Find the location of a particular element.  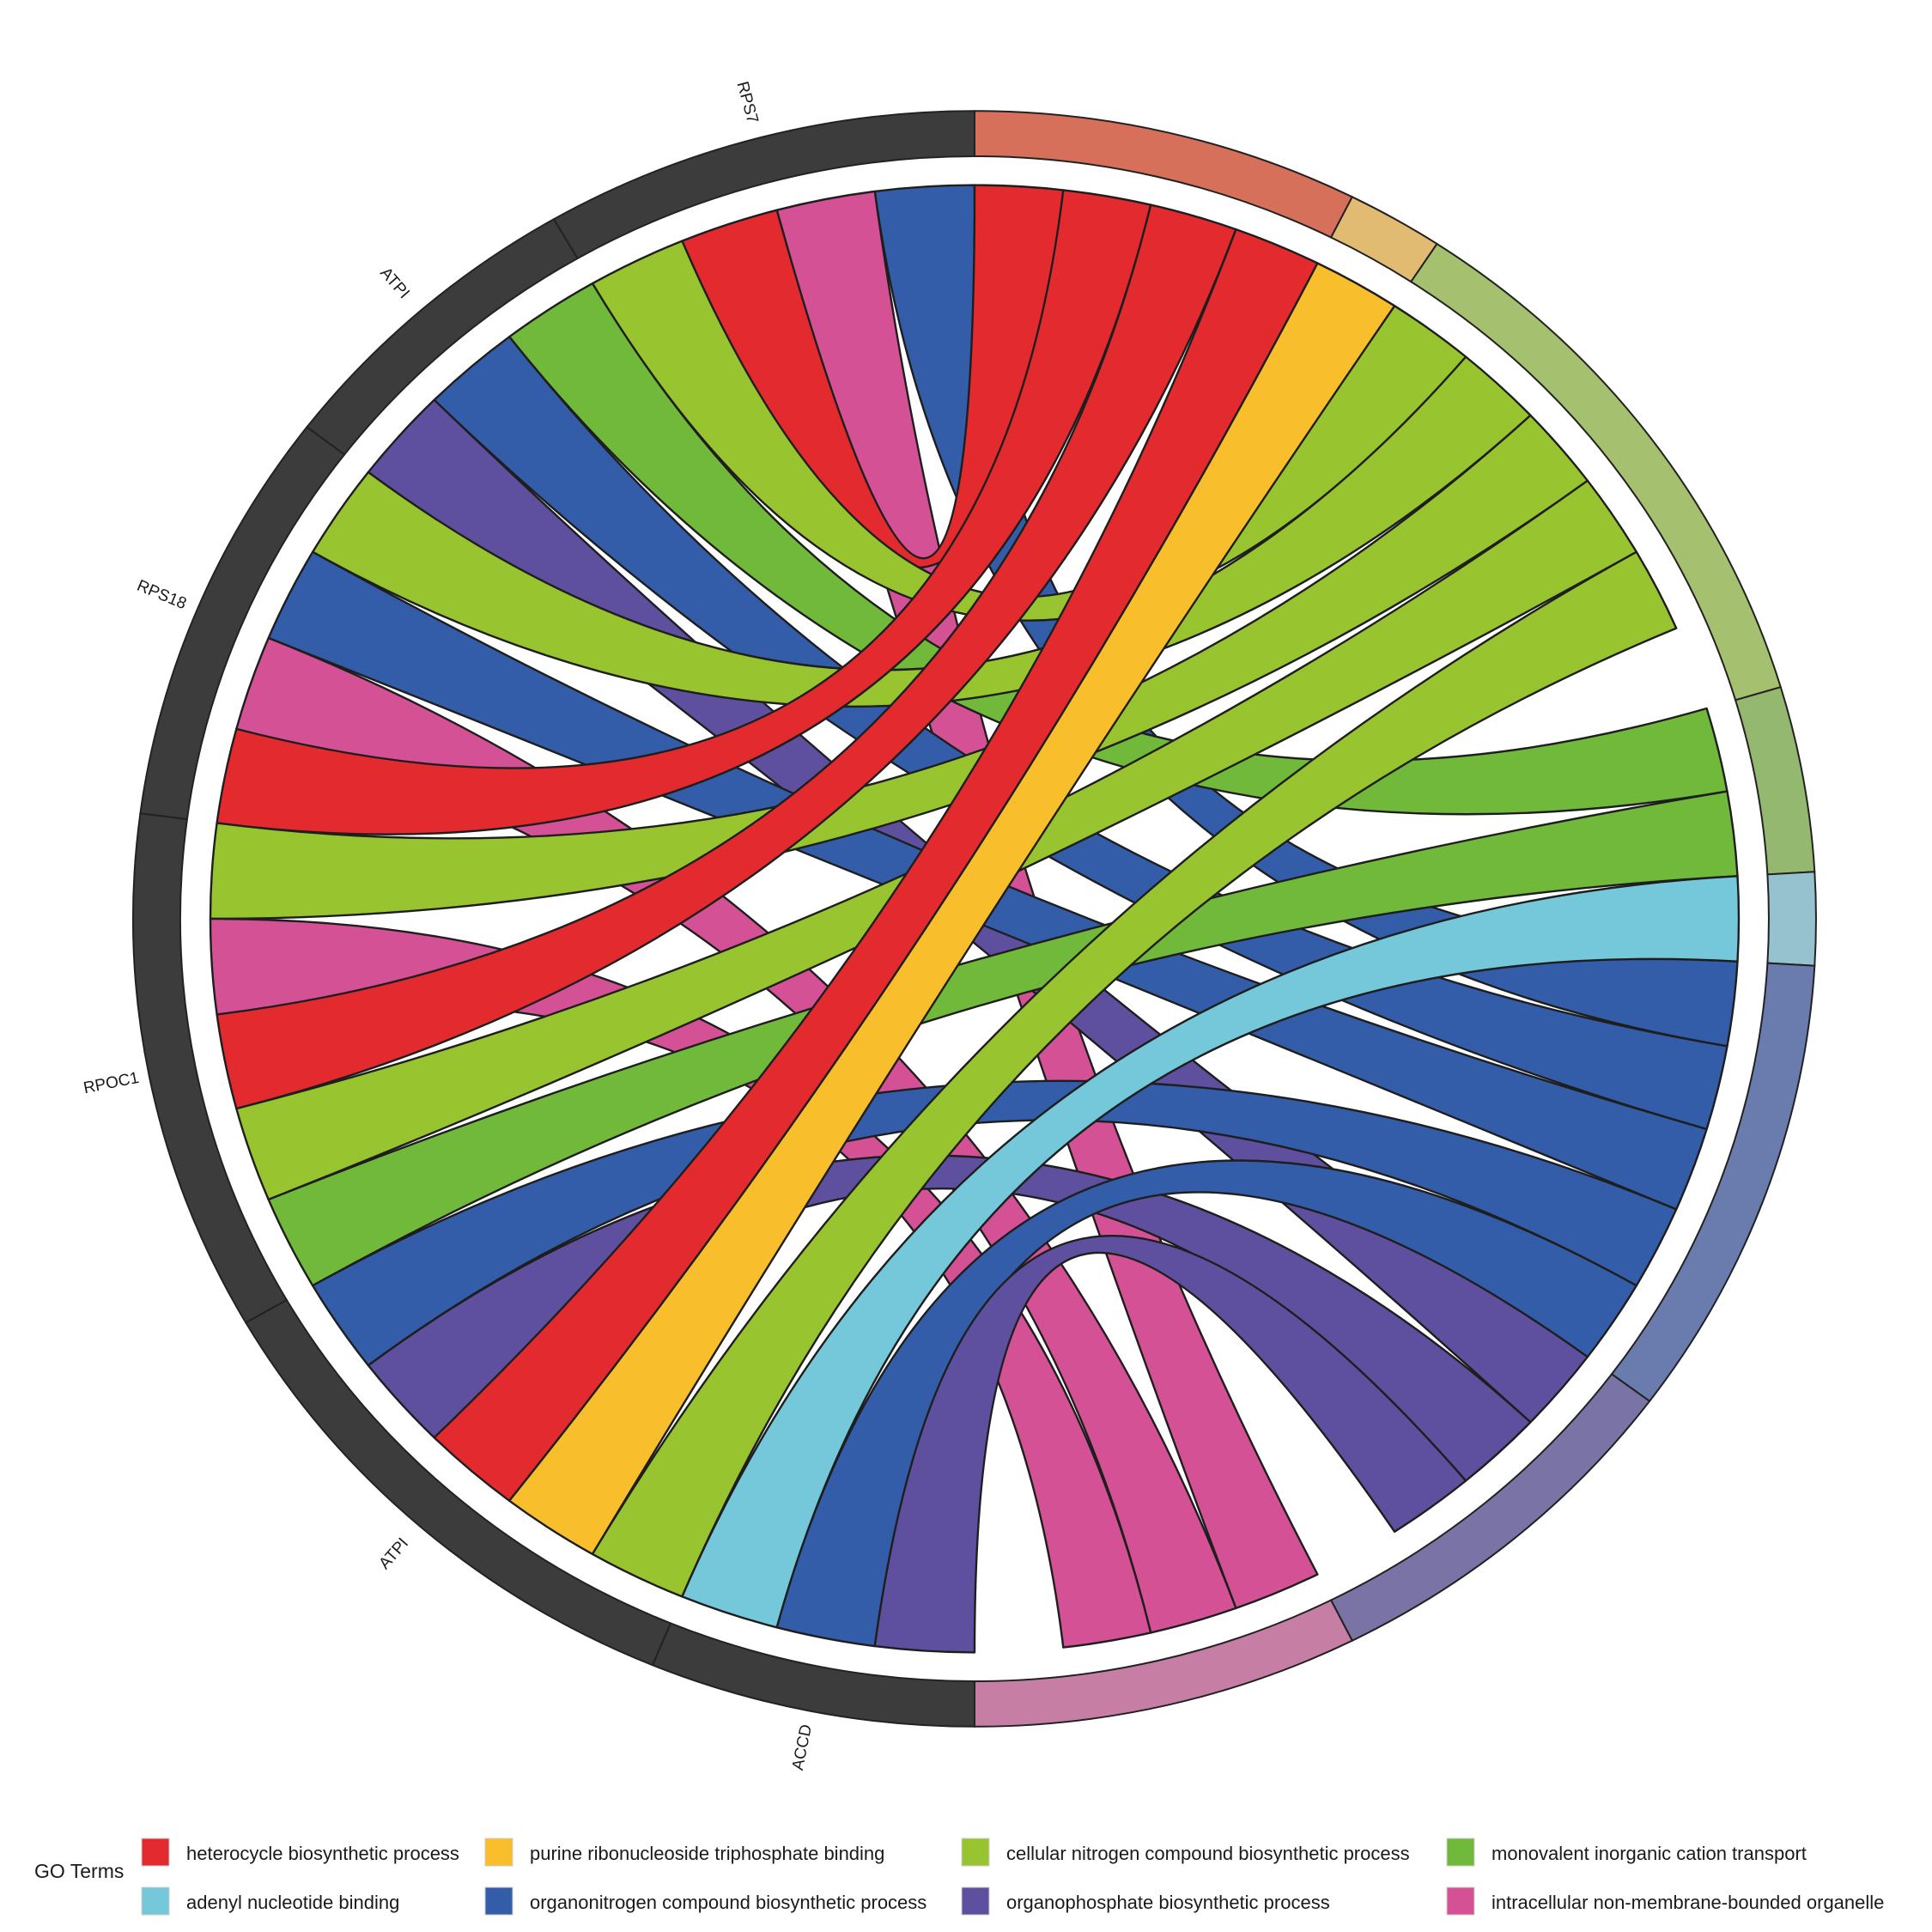

legend-label: adenyl nucleotide binding is located at coordinates (292, 1902).